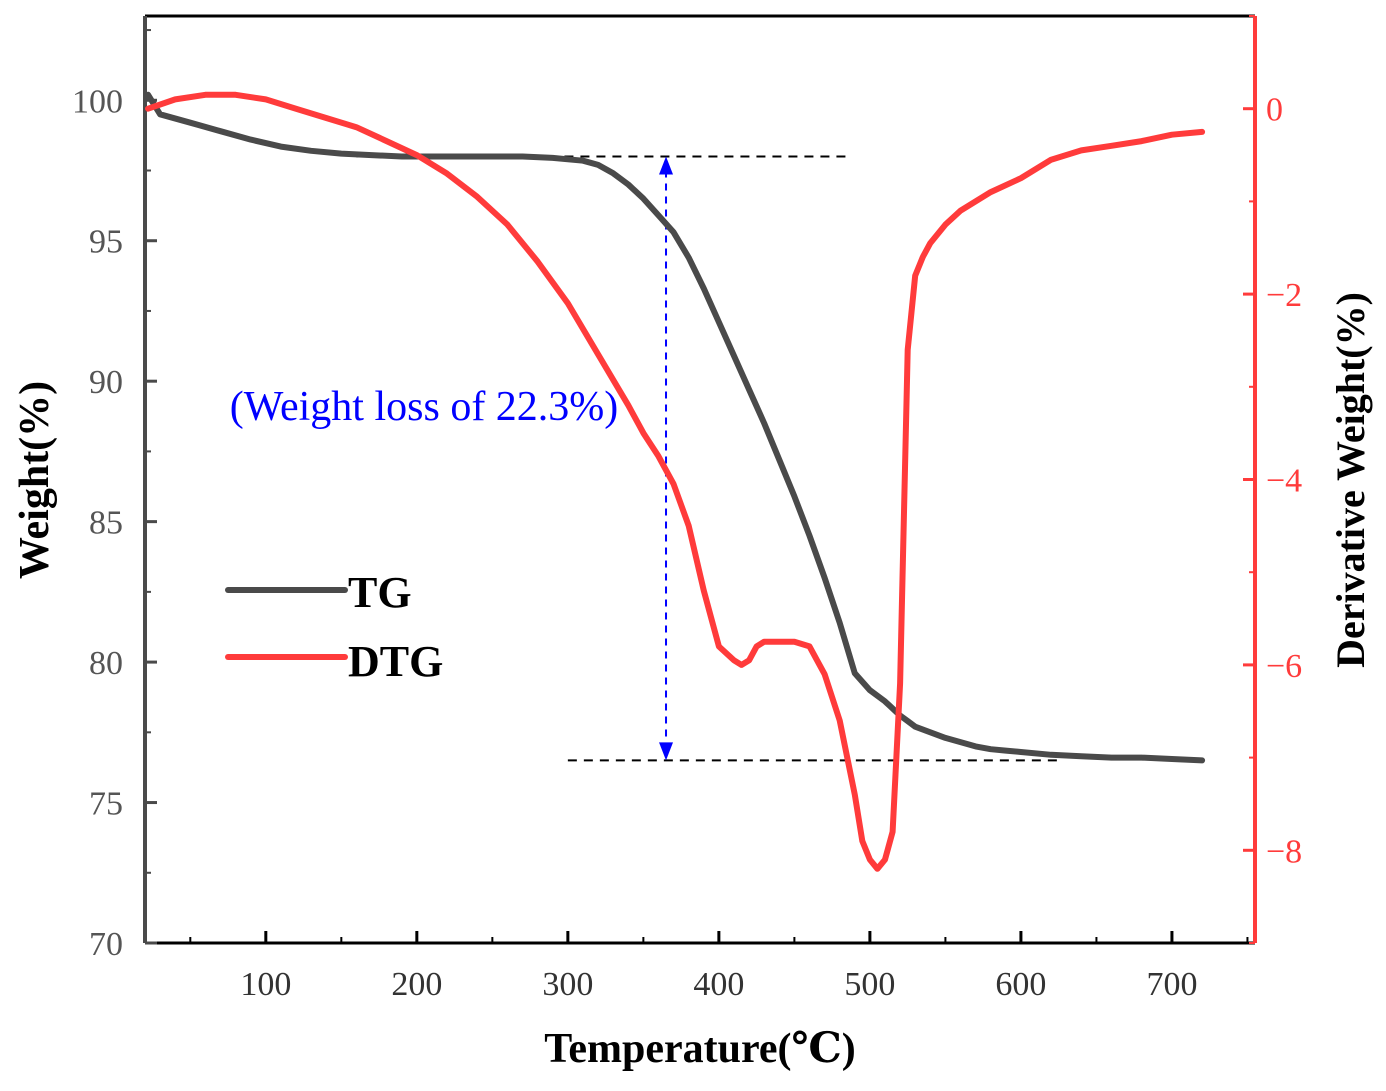 The width and height of the screenshot is (1386, 1091). Describe the element at coordinates (380, 592) in the screenshot. I see `legend-tg-label: TG` at that location.